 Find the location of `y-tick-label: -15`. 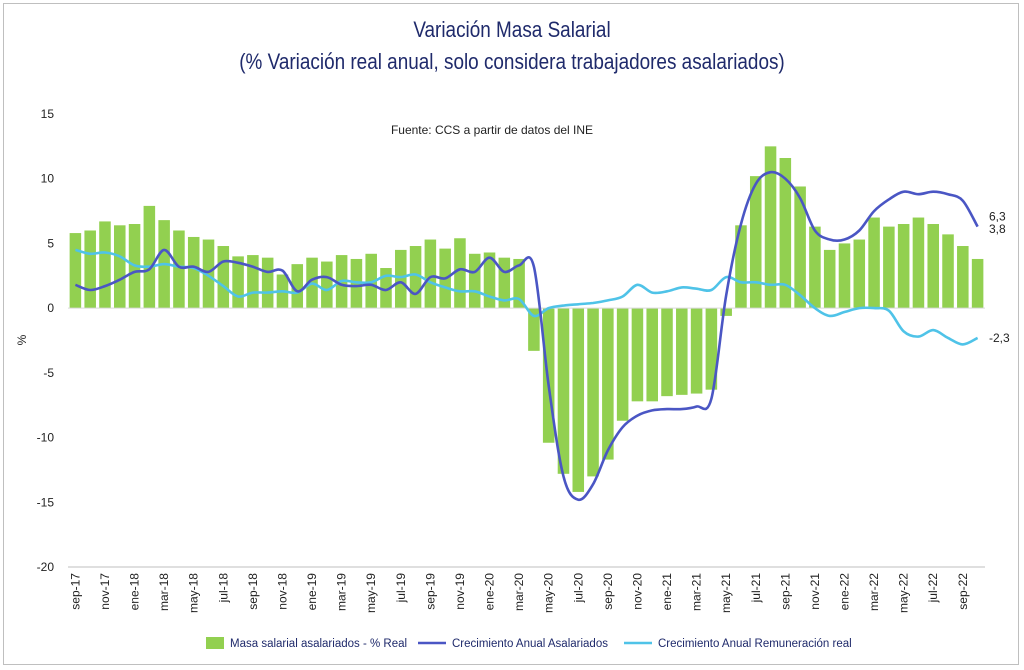

y-tick-label: -15 is located at coordinates (46, 502).